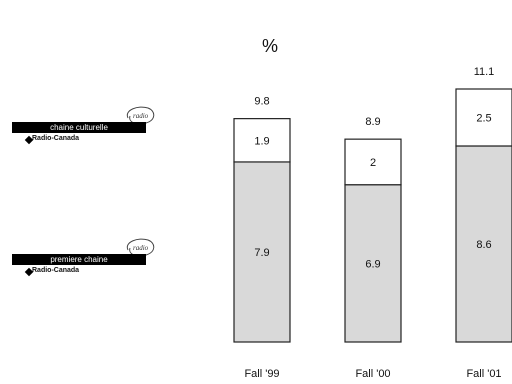 This screenshot has height=384, width=512. What do you see at coordinates (372, 374) in the screenshot?
I see `category-label: Fall '00` at bounding box center [372, 374].